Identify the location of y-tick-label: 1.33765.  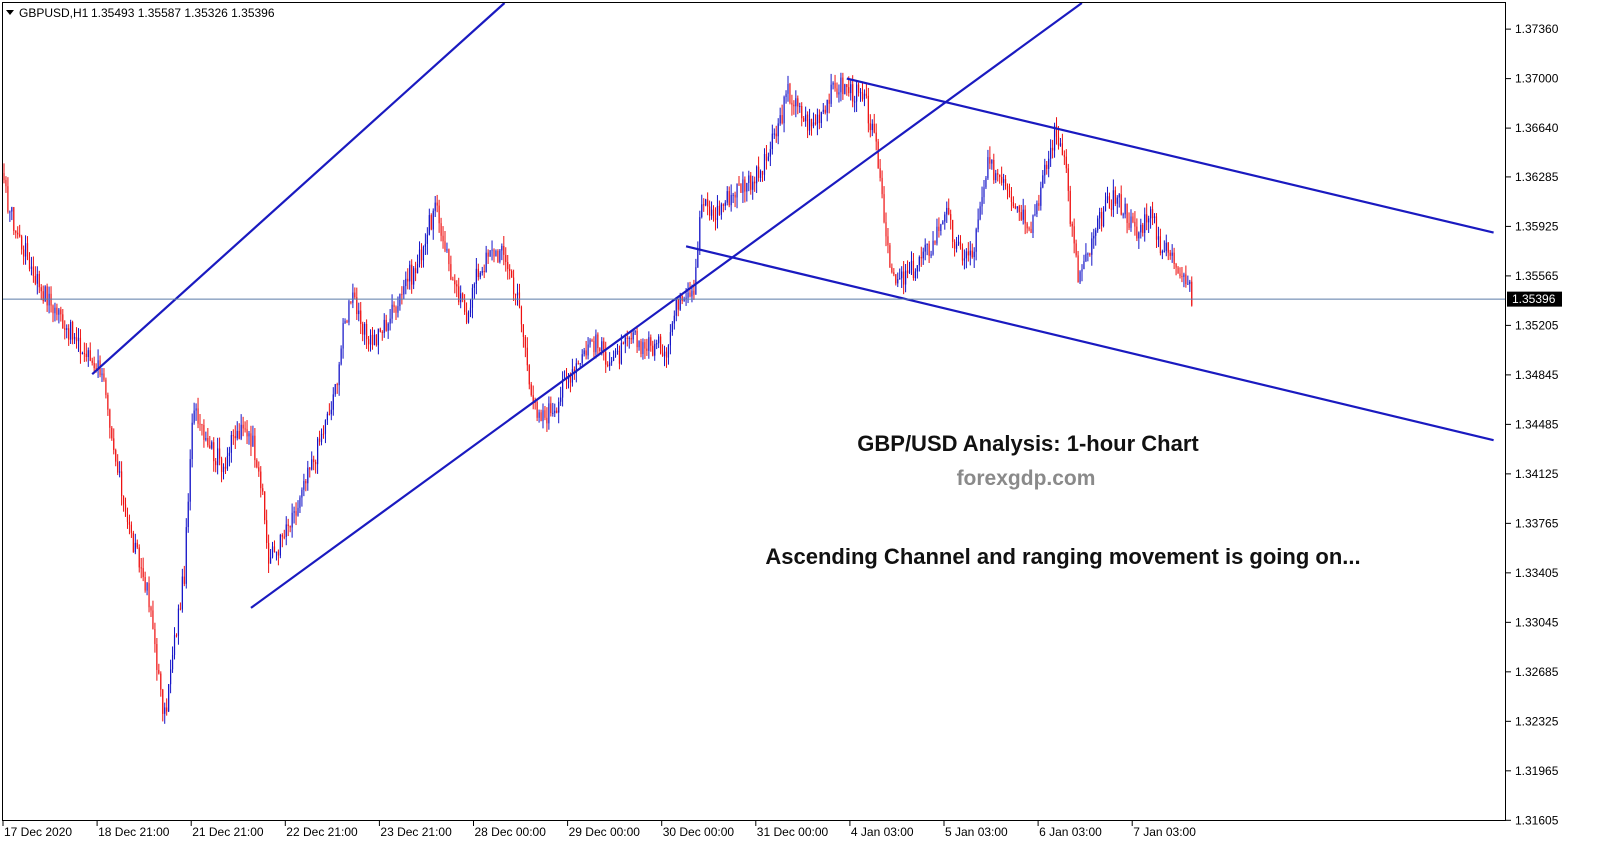
(1537, 523).